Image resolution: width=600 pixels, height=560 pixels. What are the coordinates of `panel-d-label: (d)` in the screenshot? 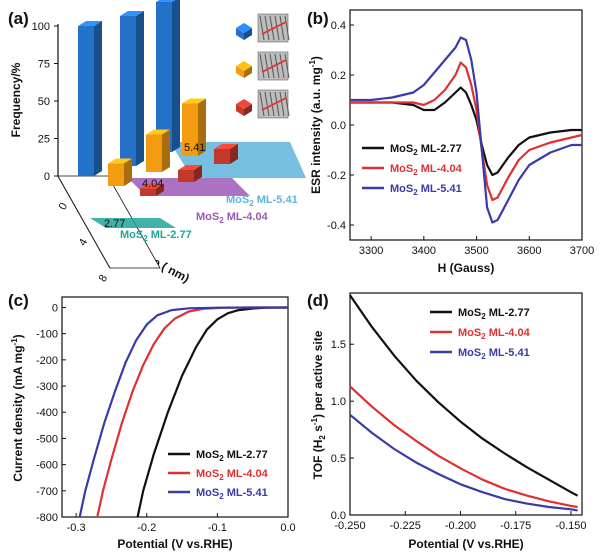 It's located at (318, 300).